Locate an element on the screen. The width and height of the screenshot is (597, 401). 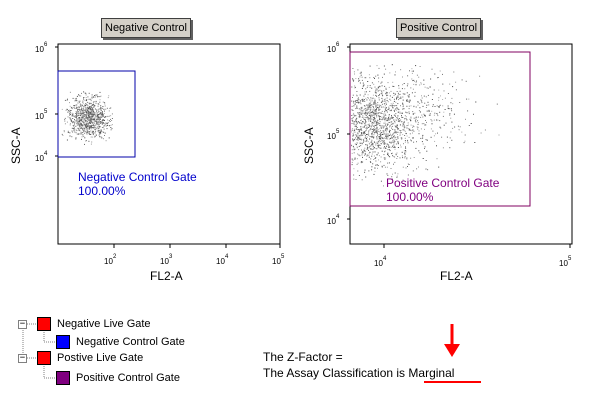
legend-item-positive-live-gate: − Postive Live Gate is located at coordinates (80, 358).